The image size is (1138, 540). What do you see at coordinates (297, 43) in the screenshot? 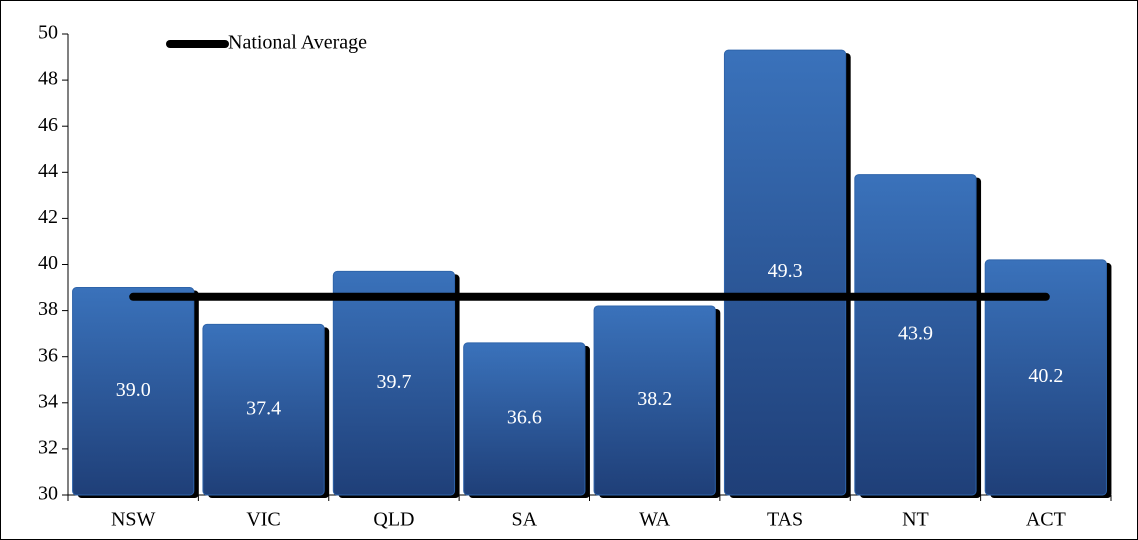
I see `legend-label: National Average` at bounding box center [297, 43].